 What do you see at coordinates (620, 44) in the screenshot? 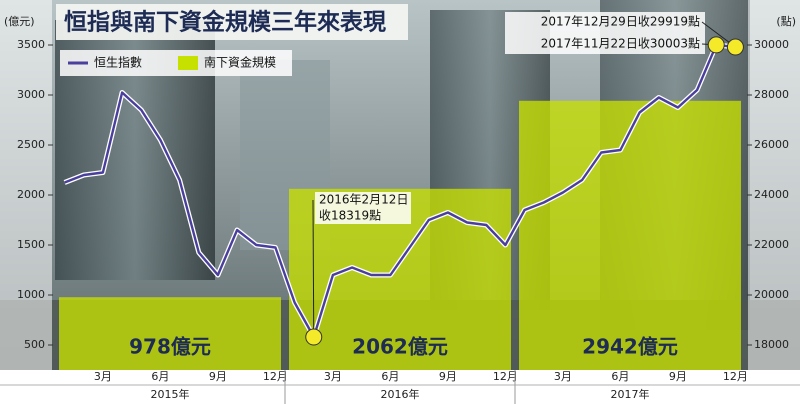
I see `annotation: 2017年11月22日收30003點` at bounding box center [620, 44].